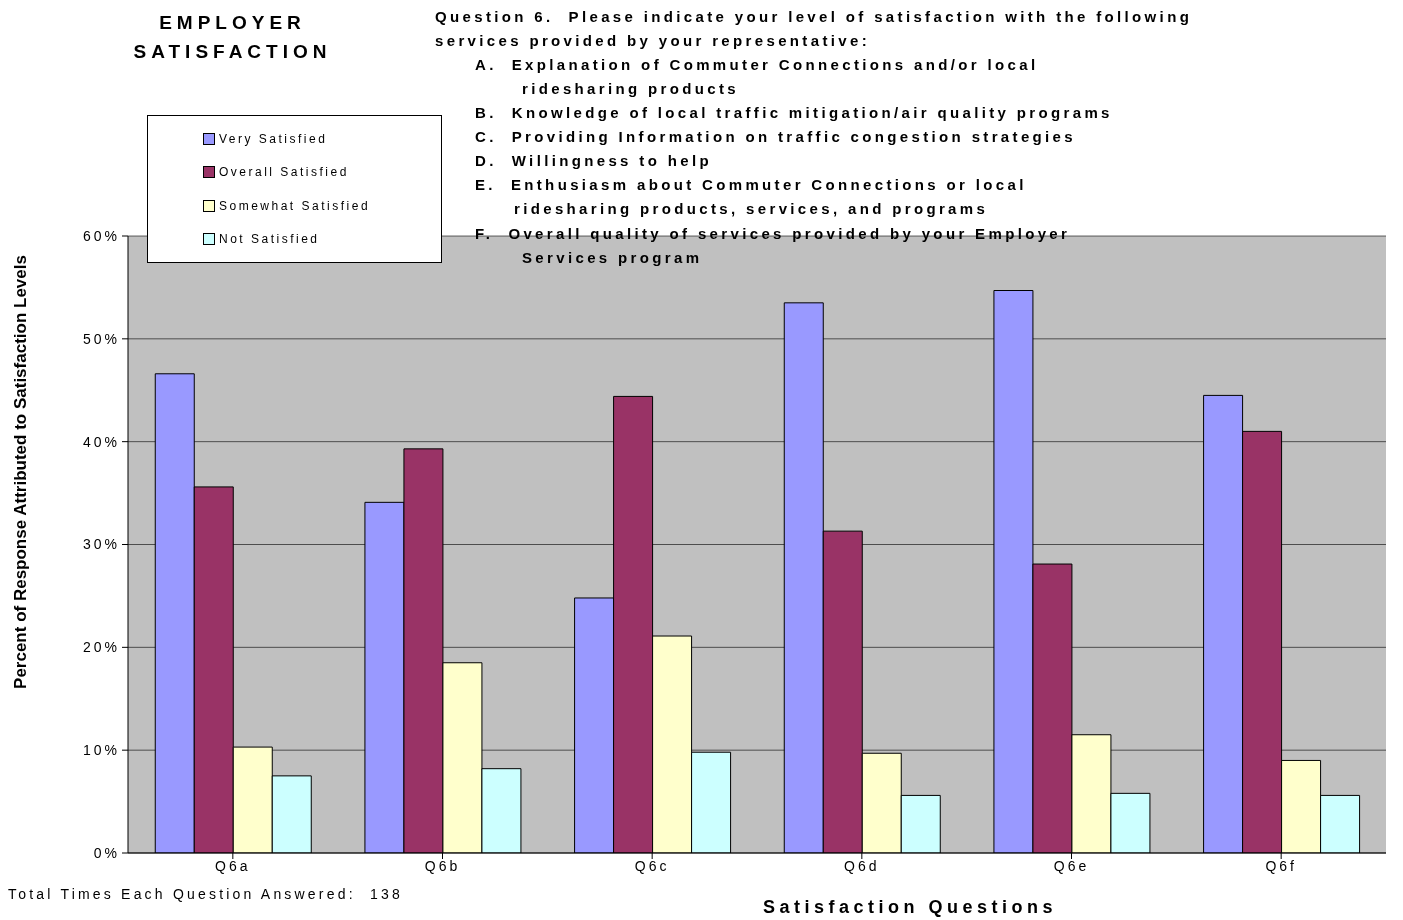  Describe the element at coordinates (101, 544) in the screenshot. I see `y-tick-label: 30%` at that location.